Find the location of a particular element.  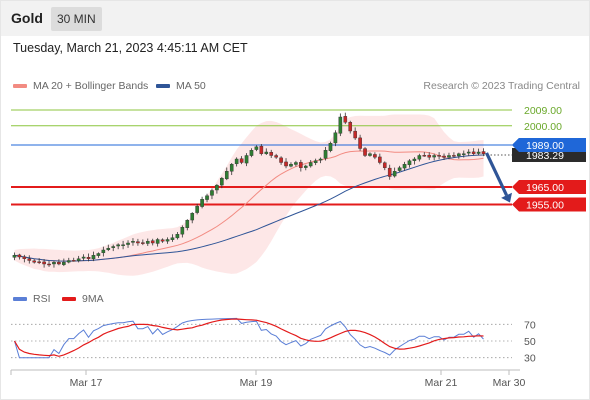

ma20-swatch is located at coordinates (20, 86).